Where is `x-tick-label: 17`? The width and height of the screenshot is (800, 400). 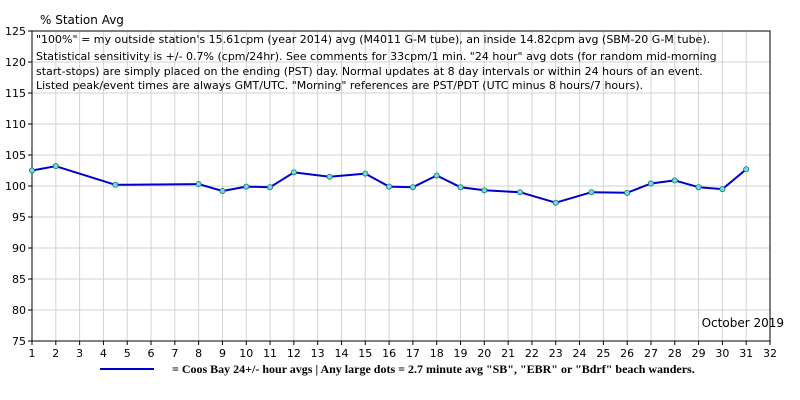
x-tick-label: 17 is located at coordinates (413, 353).